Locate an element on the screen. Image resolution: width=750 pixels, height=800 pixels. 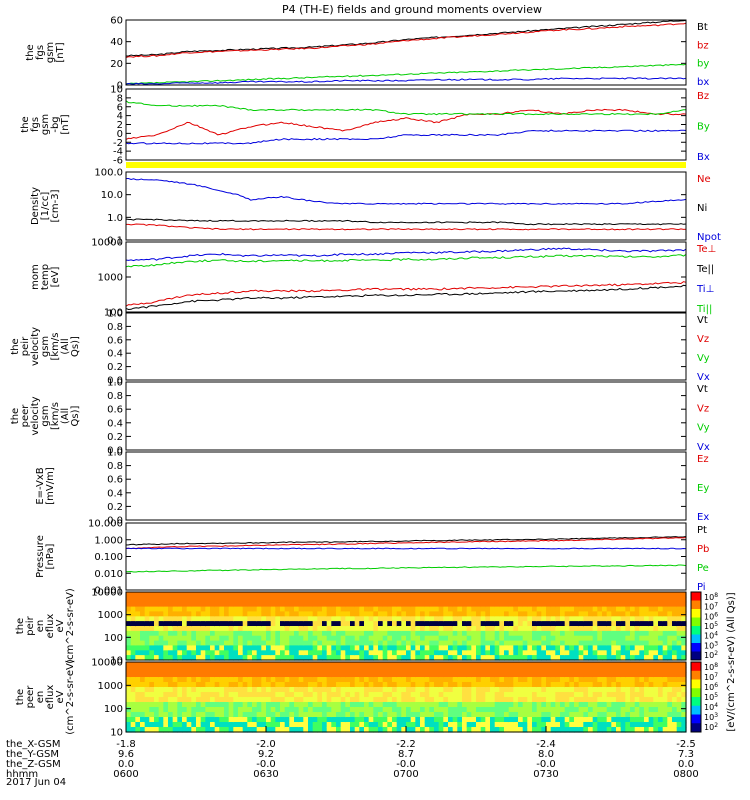
series-line-Ne is located at coordinates (406, 227).